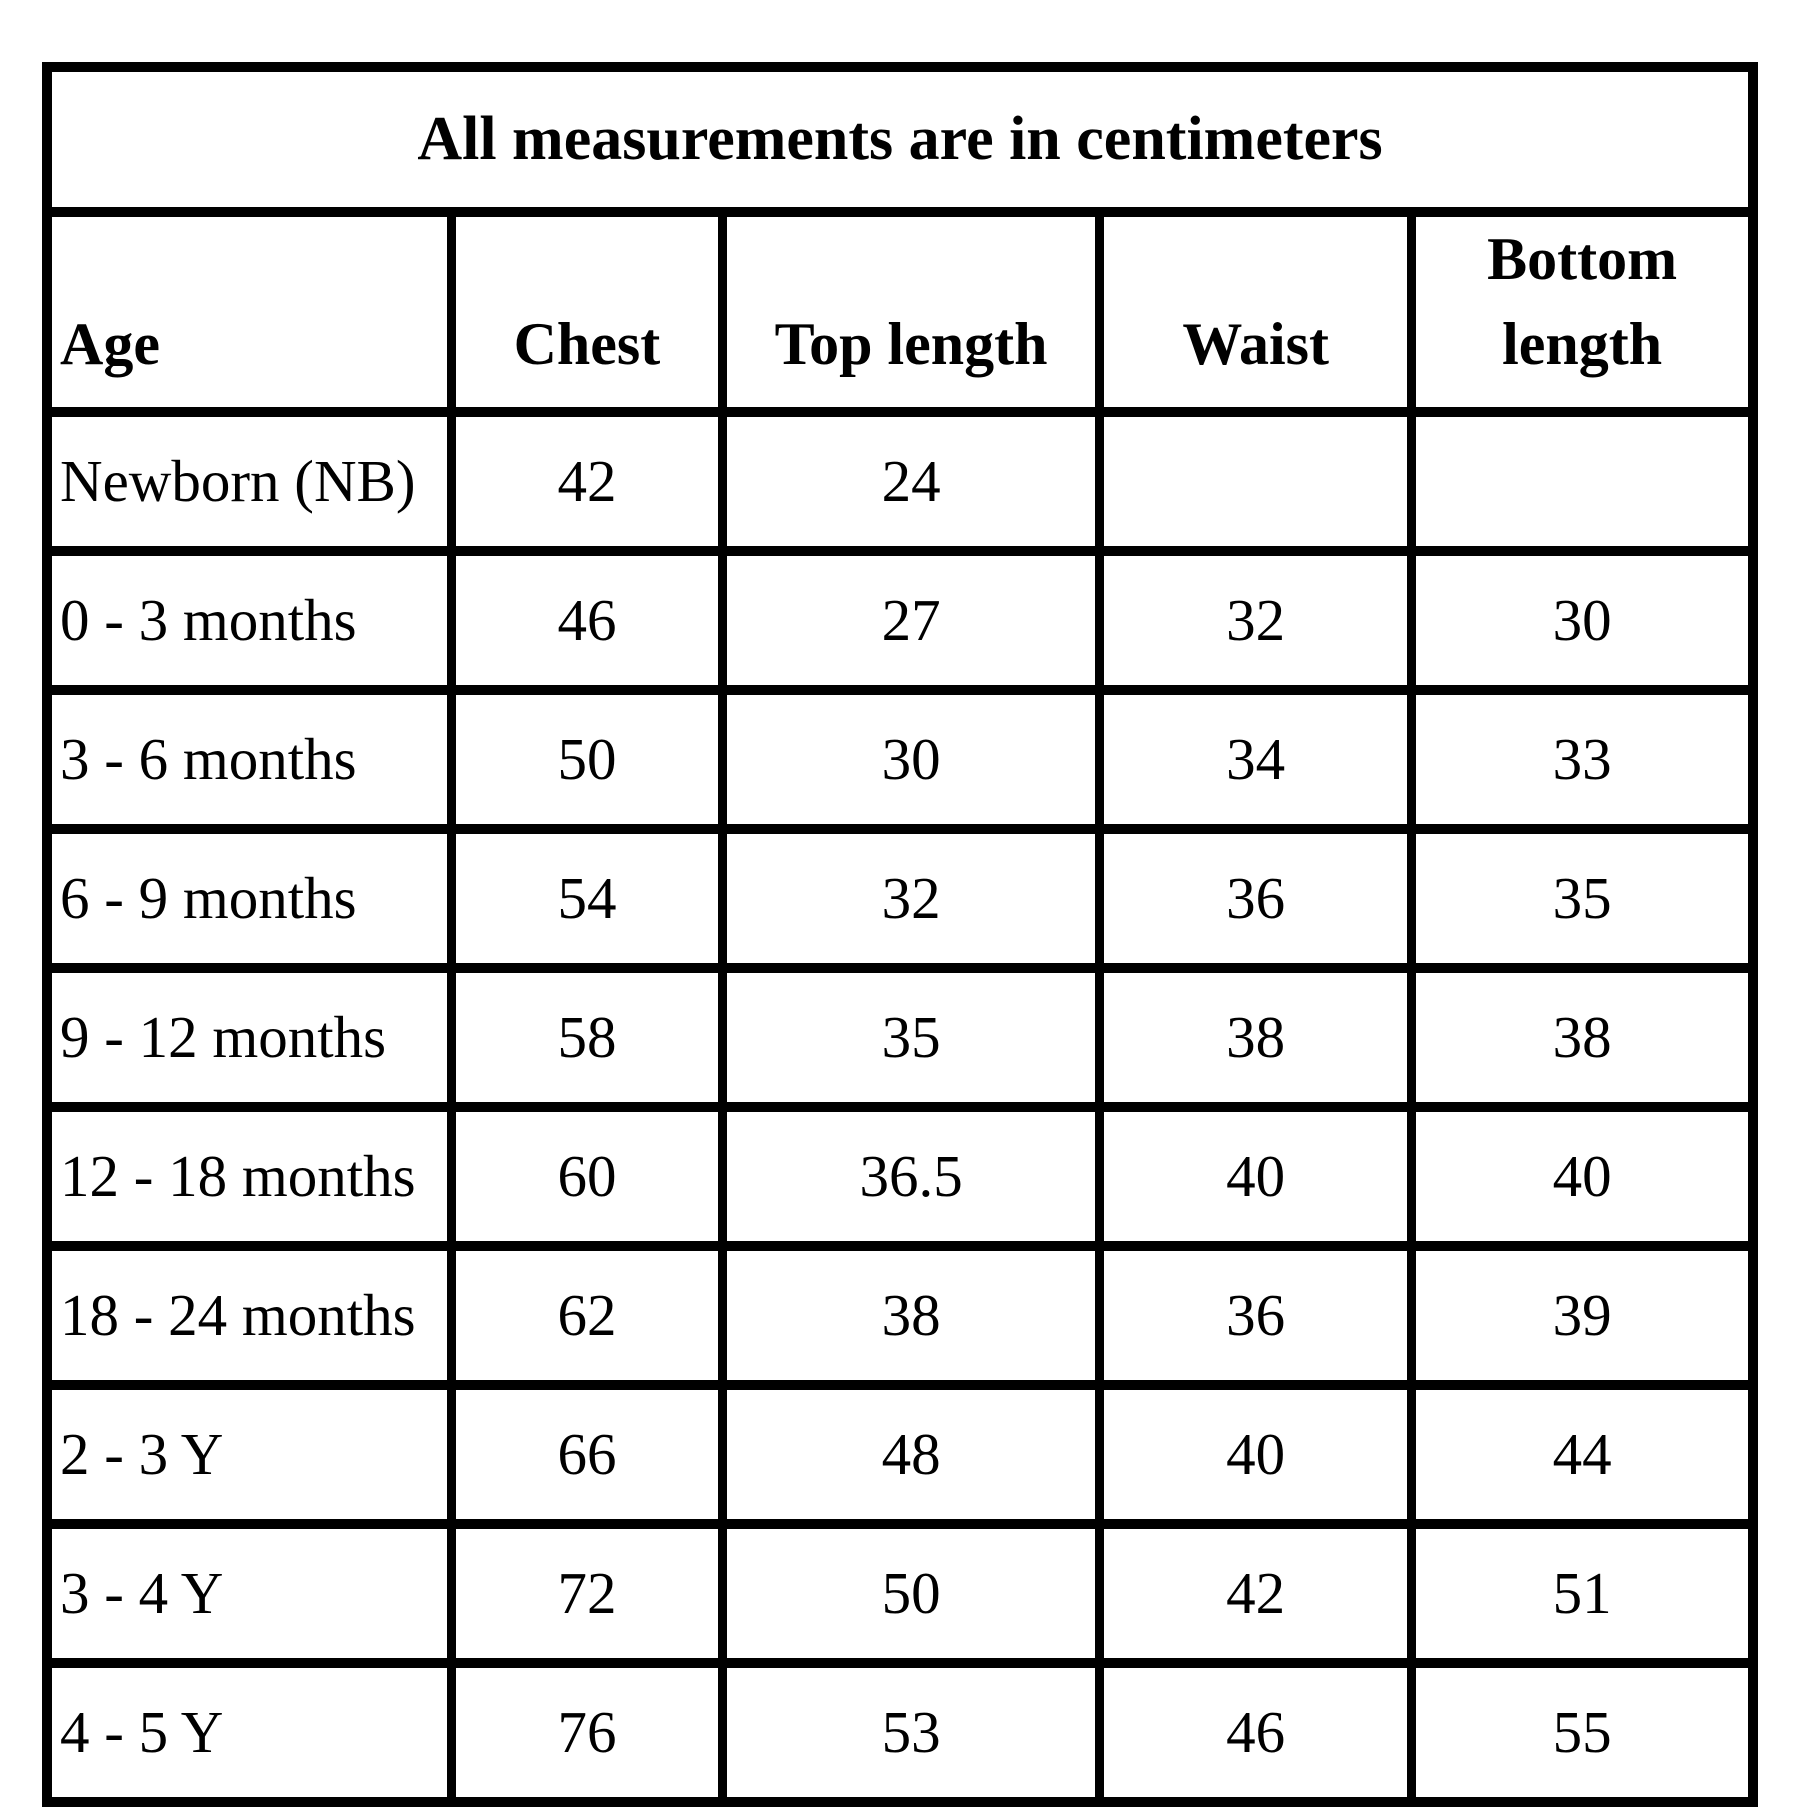  Describe the element at coordinates (249, 1594) in the screenshot. I see `age-cell: 3 - 4 Y` at that location.